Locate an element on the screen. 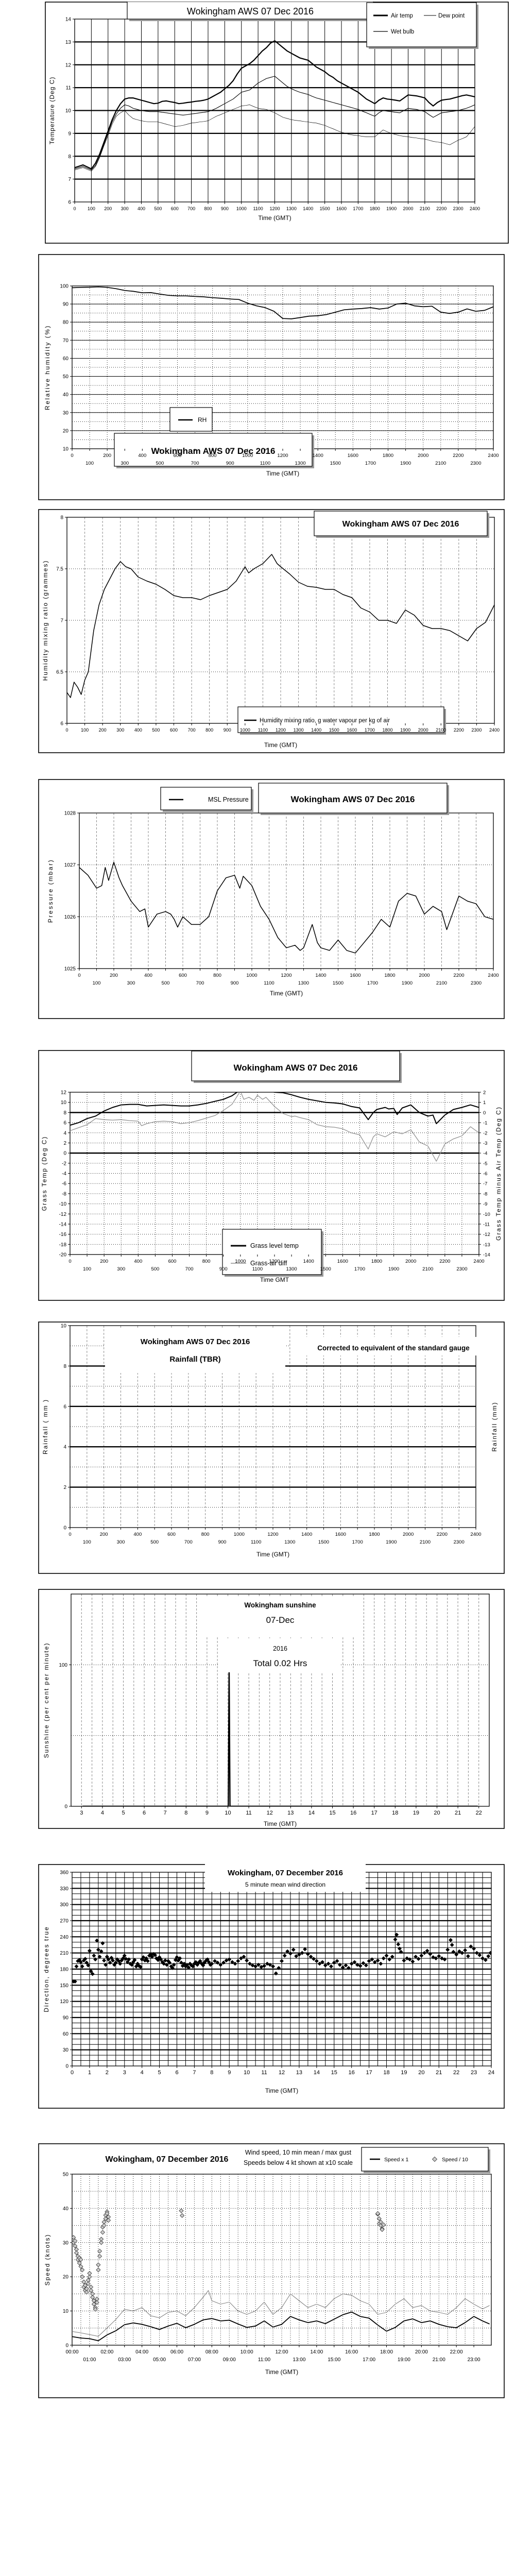 Image resolution: width=515 pixels, height=2576 pixels. svg-text: 21 is located at coordinates (458, 1813).